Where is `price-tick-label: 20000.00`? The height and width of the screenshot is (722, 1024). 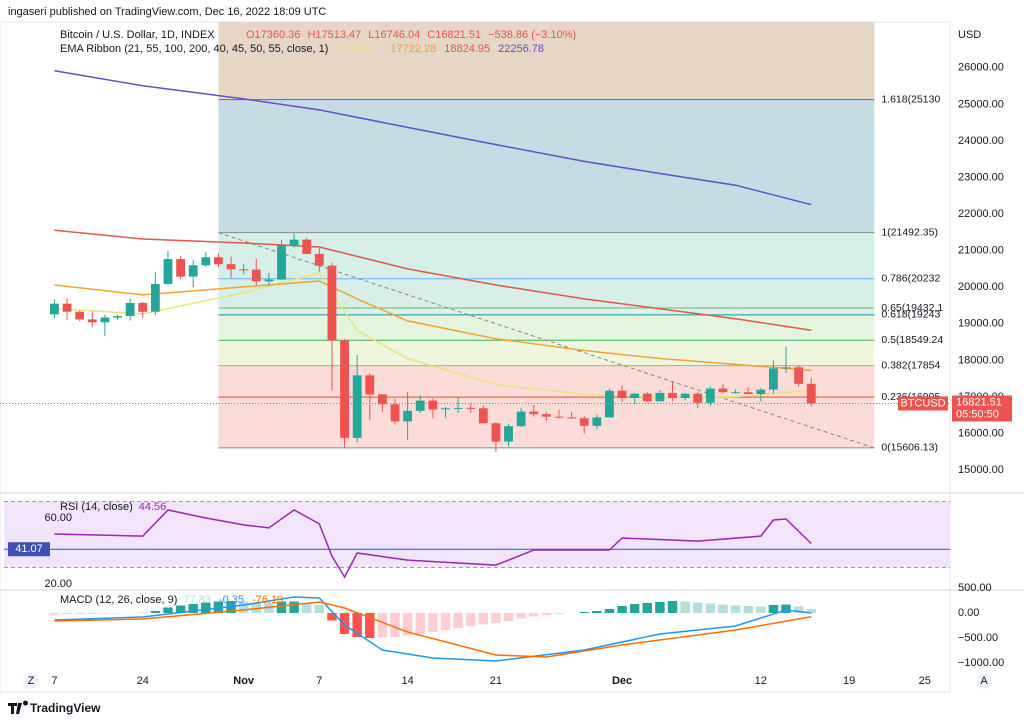 price-tick-label: 20000.00 is located at coordinates (981, 287).